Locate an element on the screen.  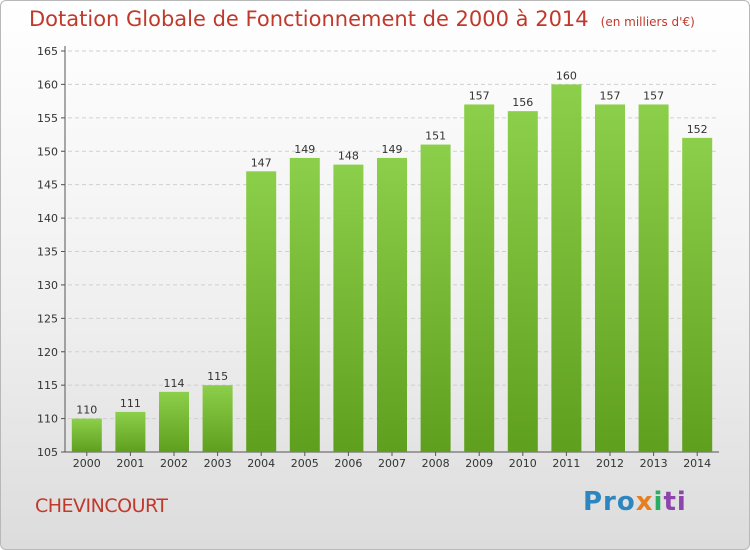
x-tick-label: 2009 is located at coordinates (479, 463).